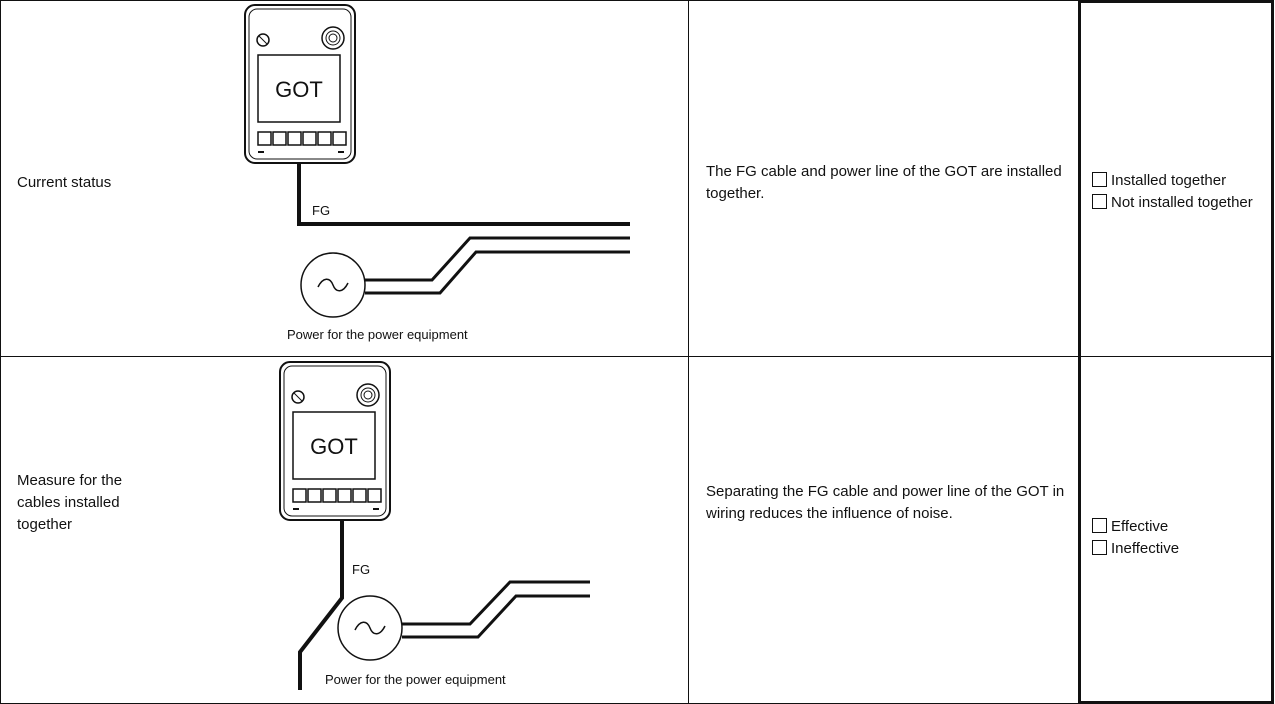  I want to click on option-text: Ineffective, so click(1145, 548).